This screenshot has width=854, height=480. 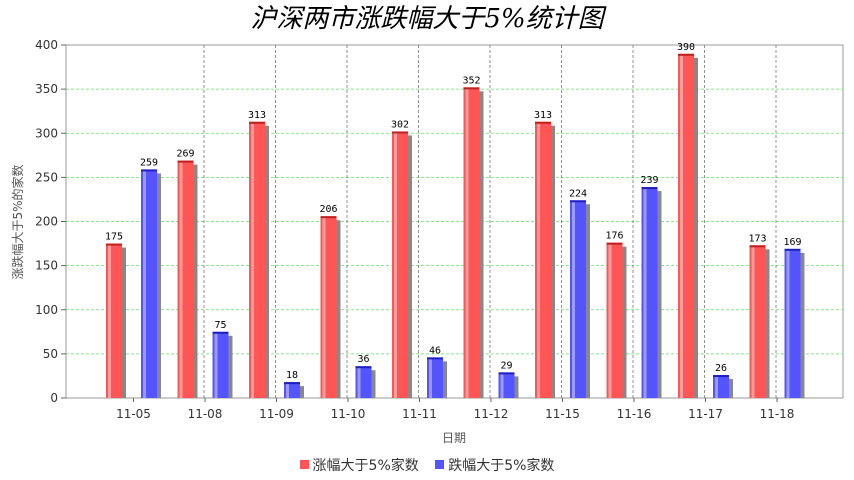 What do you see at coordinates (419, 414) in the screenshot?
I see `x-tick-label: 11-11` at bounding box center [419, 414].